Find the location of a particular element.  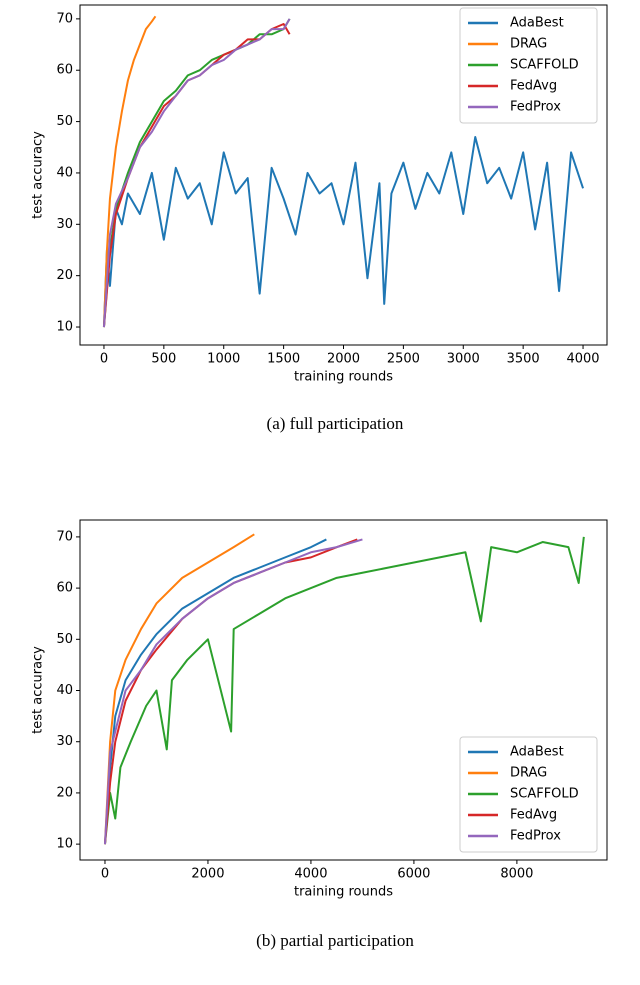

x-tick-label: 500 is located at coordinates (163, 359).